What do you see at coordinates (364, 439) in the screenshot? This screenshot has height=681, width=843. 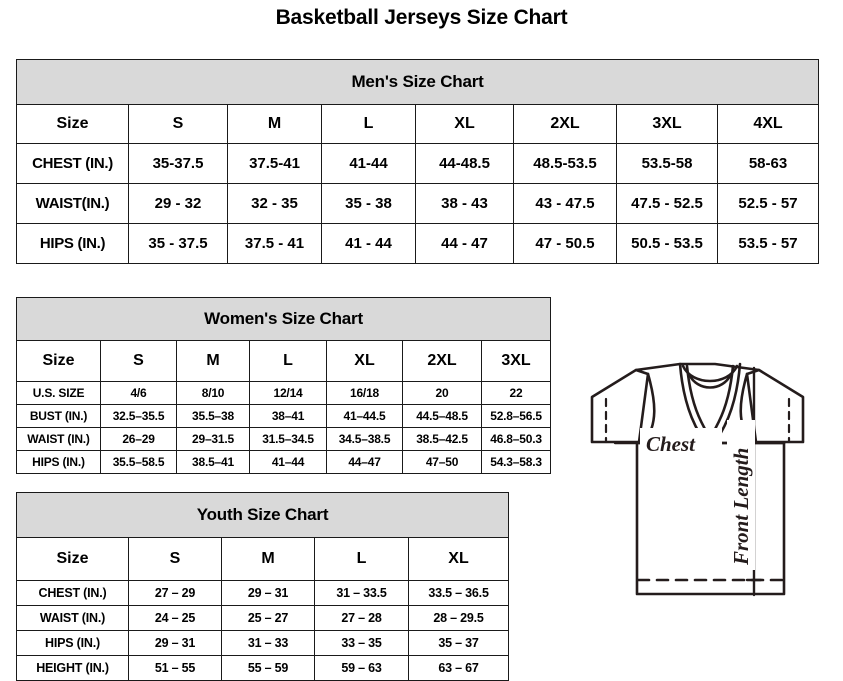 I see `womens-waist-xl: 34.5–38.5` at bounding box center [364, 439].